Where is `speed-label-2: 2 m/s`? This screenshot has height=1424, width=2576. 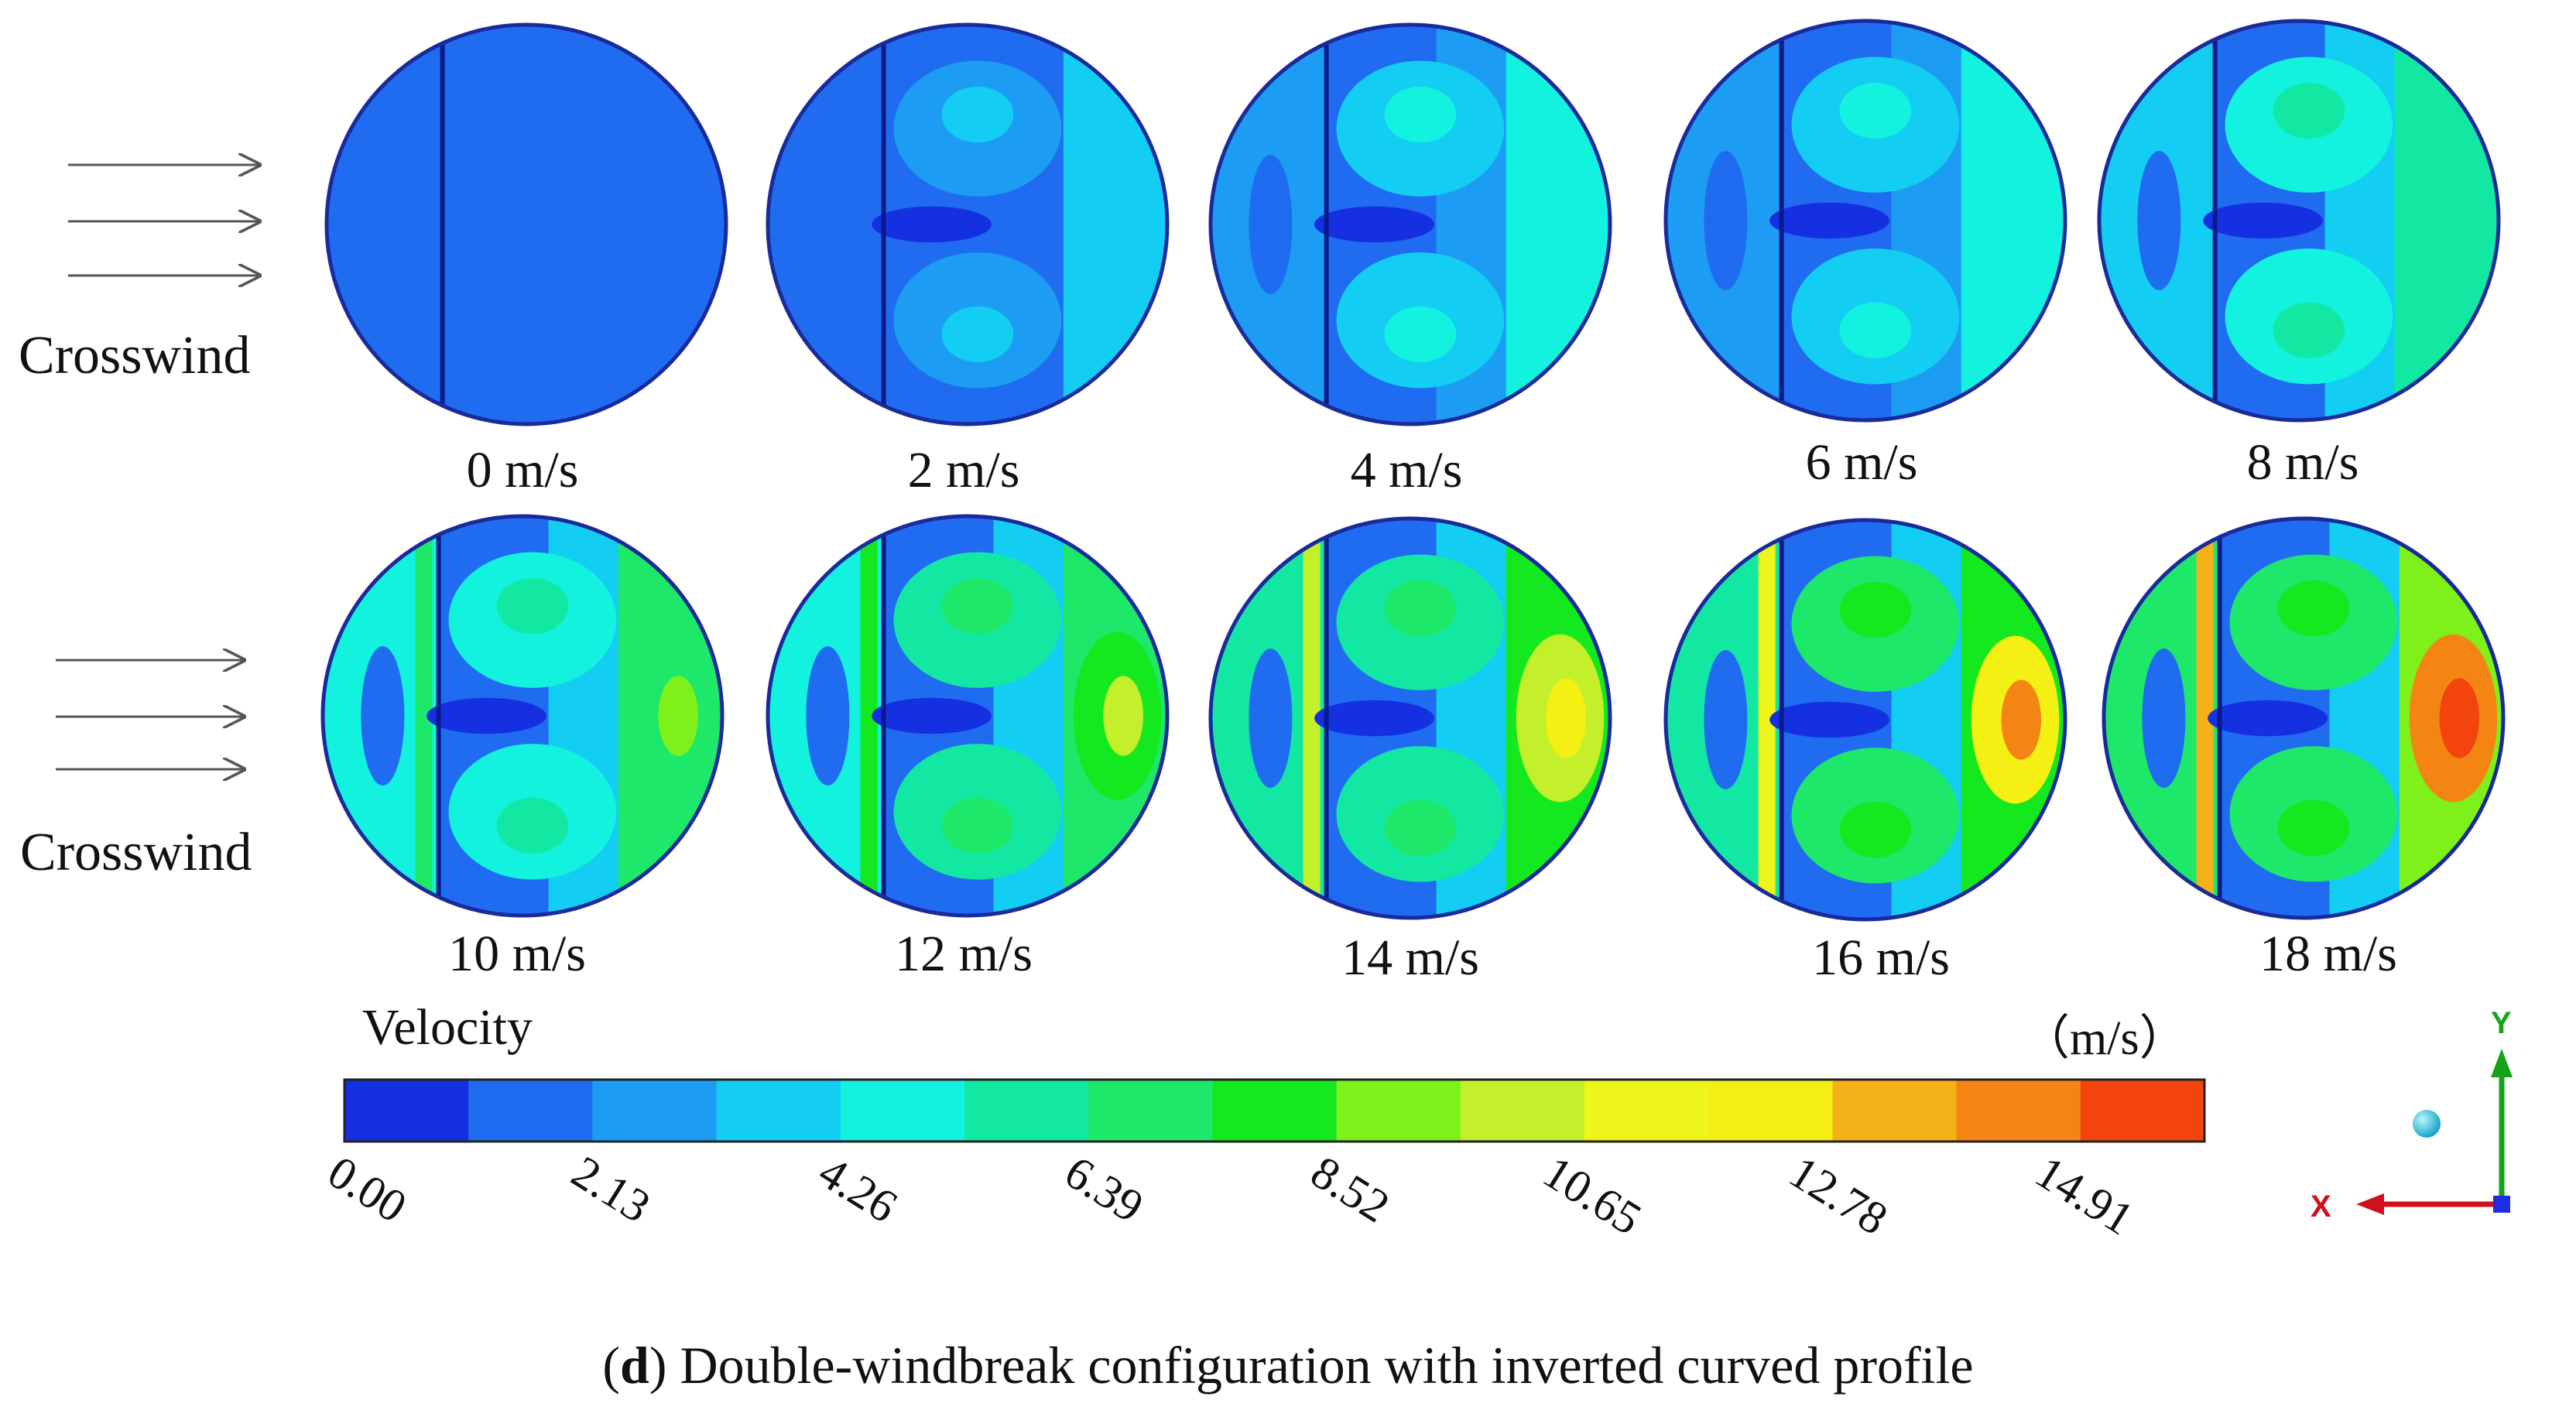 speed-label-2: 2 m/s is located at coordinates (963, 470).